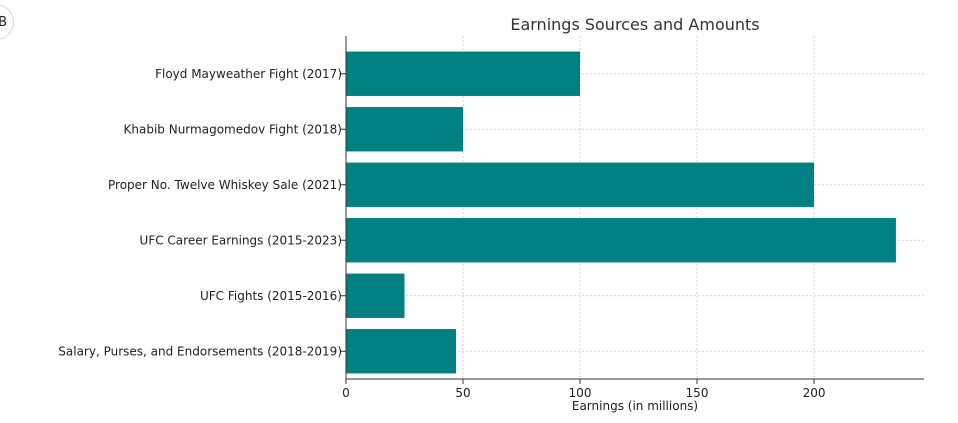  What do you see at coordinates (233, 129) in the screenshot?
I see `category-label: Khabib Nurmagomedov Fight (2018)` at bounding box center [233, 129].